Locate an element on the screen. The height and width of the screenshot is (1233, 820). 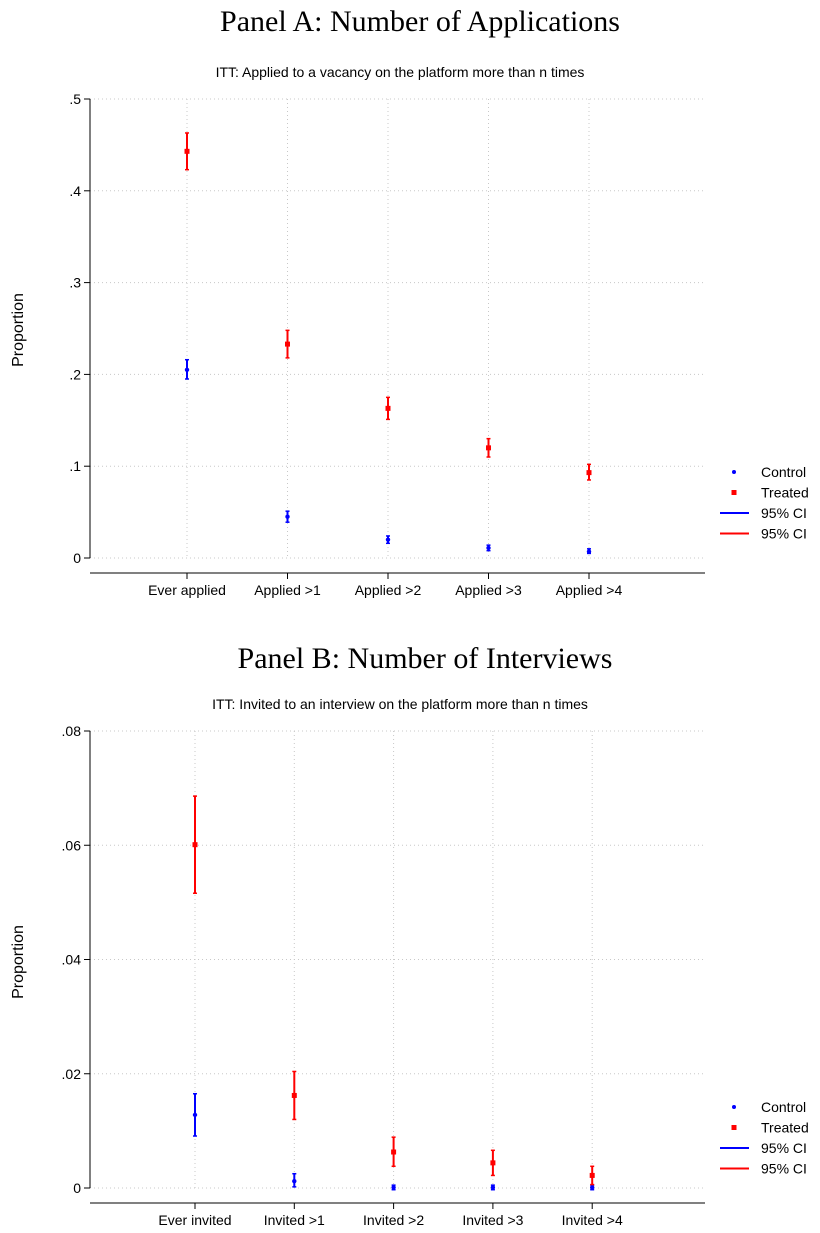
panel-a-legend-treated-1-label: Treated is located at coordinates (785, 493).